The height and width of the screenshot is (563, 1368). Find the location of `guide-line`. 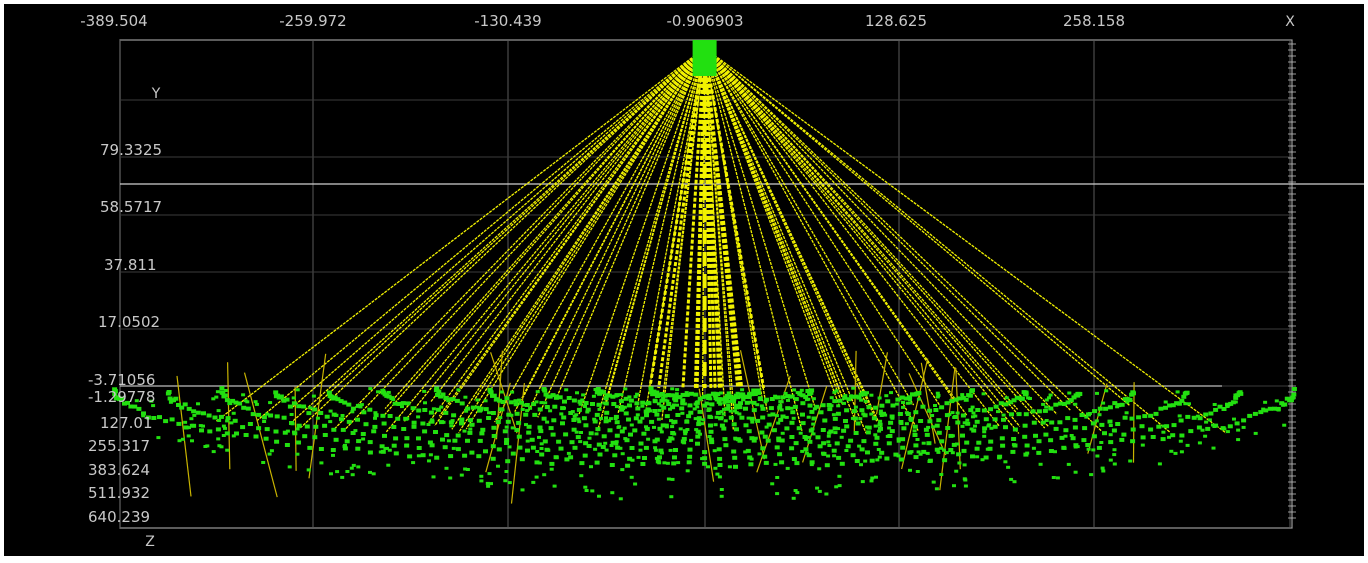

guide-line is located at coordinates (184, 436).